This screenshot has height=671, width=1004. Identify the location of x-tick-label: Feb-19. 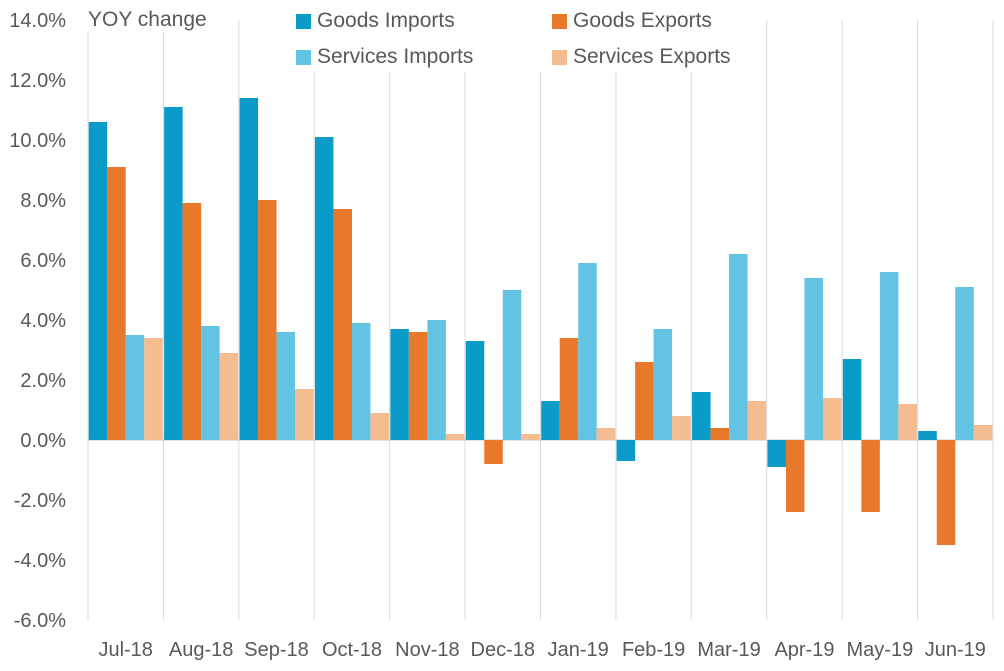
(653, 650).